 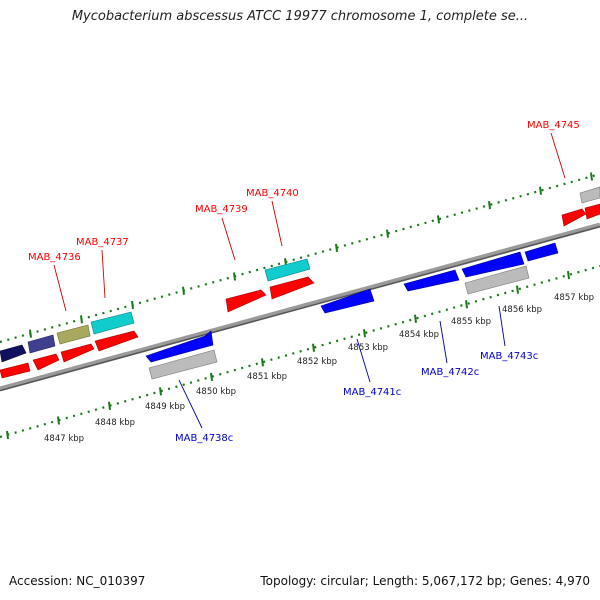 What do you see at coordinates (54, 257) in the screenshot?
I see `gene-label-mab-4736: MAB_4736` at bounding box center [54, 257].